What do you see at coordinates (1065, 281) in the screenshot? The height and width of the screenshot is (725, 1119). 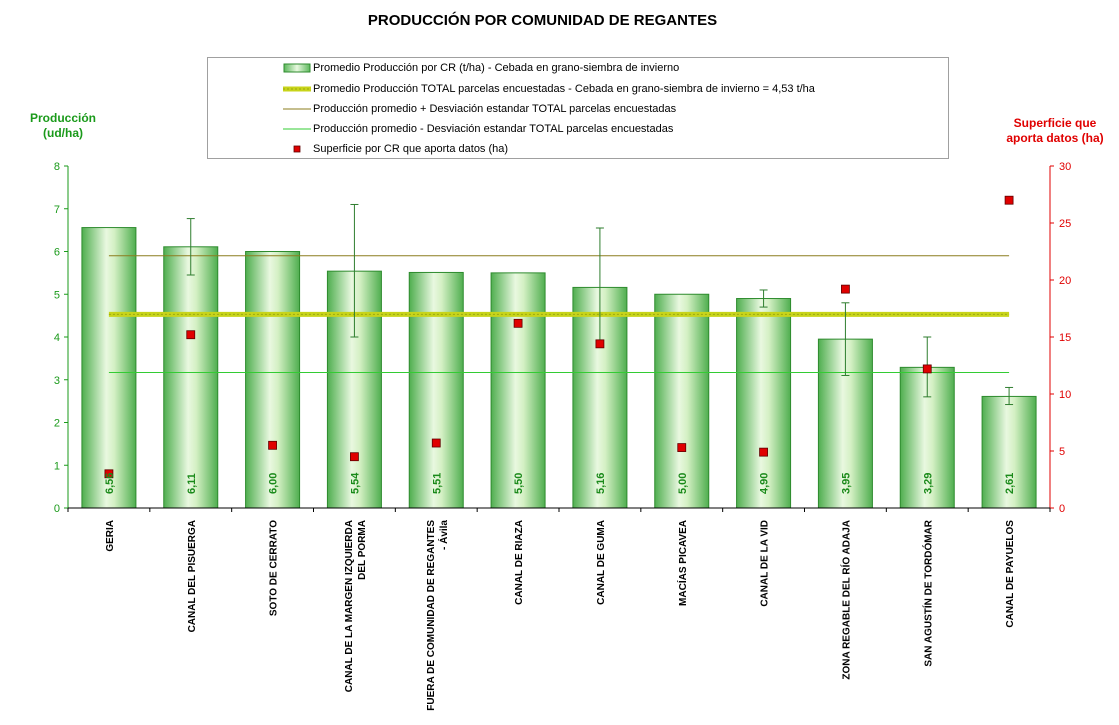 I see `y-right-tick-label-4: 20` at bounding box center [1065, 281].